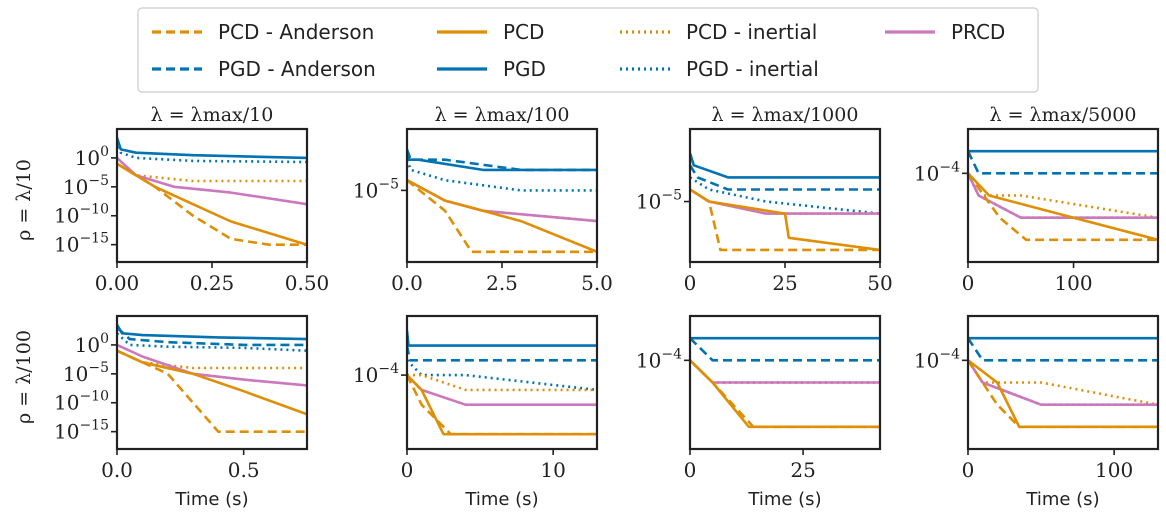 The image size is (1166, 512). I want to click on panel-title: λ = λmax/100, so click(502, 115).